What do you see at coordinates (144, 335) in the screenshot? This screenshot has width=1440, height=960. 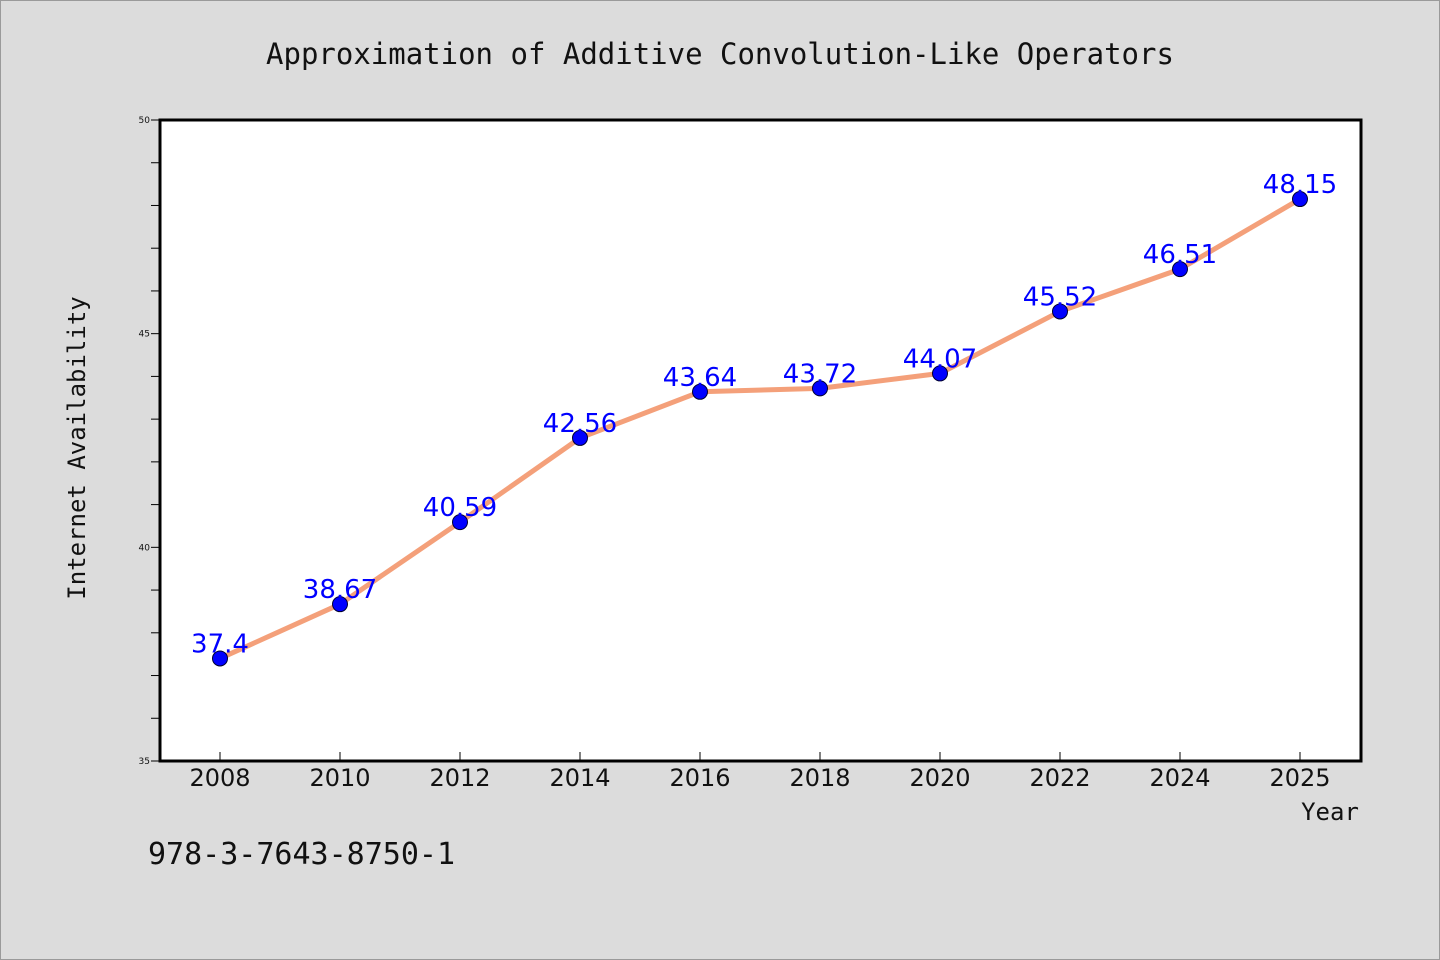 I see `y-tick-label: 45` at bounding box center [144, 335].